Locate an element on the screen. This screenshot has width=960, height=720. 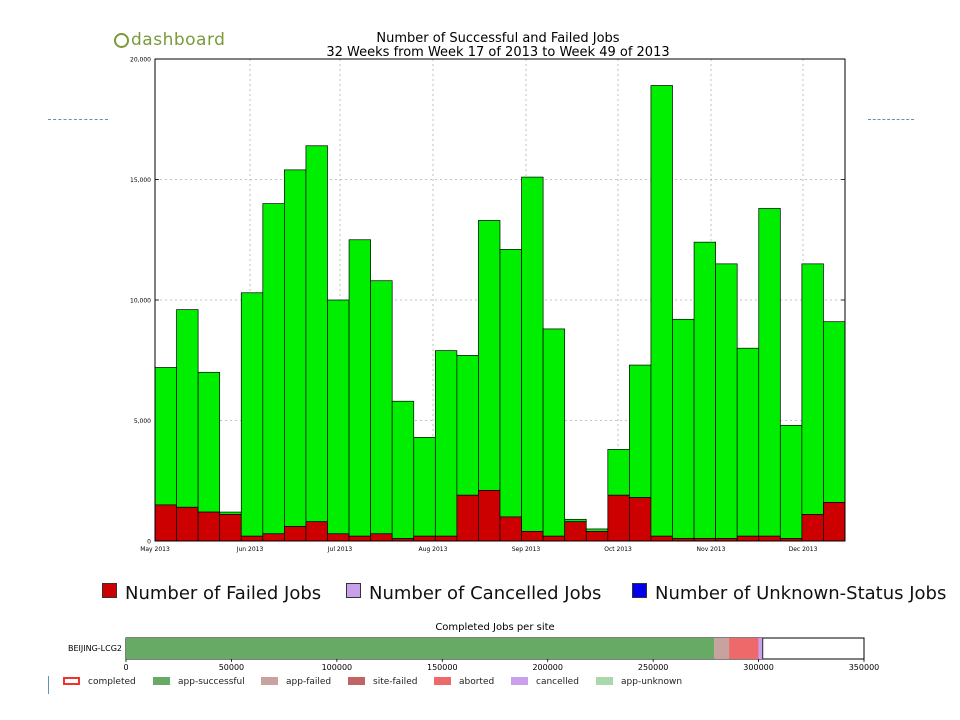
sl-app-unknown: app-unknown is located at coordinates (639, 682).